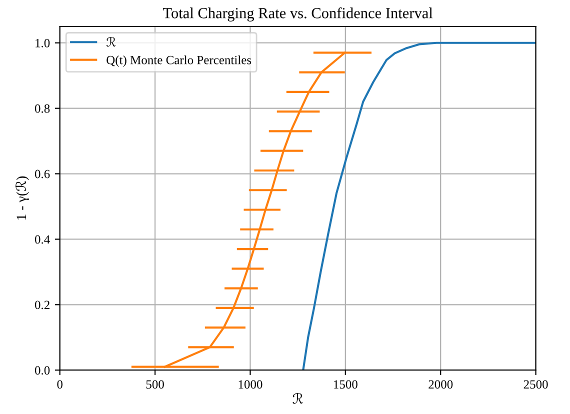  I want to click on y-tick-label: 0.8, so click(42, 108).